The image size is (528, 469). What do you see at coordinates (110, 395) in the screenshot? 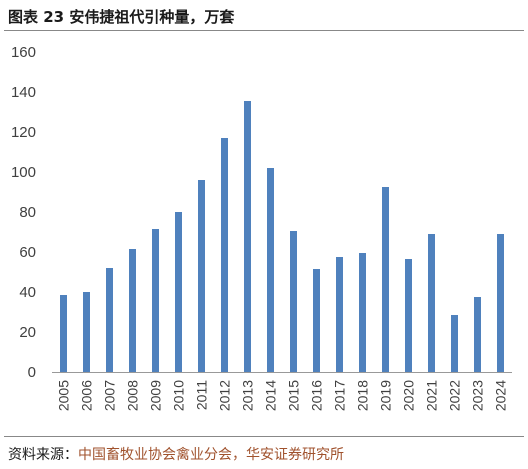
I see `x-tick-label: 2007` at bounding box center [110, 395].